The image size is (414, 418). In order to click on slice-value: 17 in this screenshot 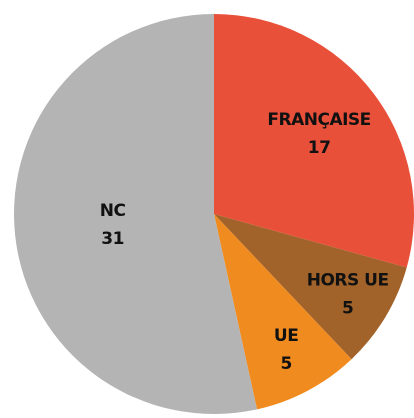, I will do `click(319, 148)`.